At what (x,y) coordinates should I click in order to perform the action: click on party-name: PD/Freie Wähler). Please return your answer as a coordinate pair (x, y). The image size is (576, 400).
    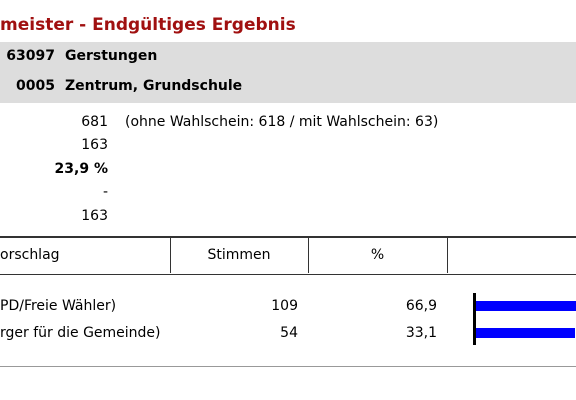
    Looking at the image, I should click on (58, 306).